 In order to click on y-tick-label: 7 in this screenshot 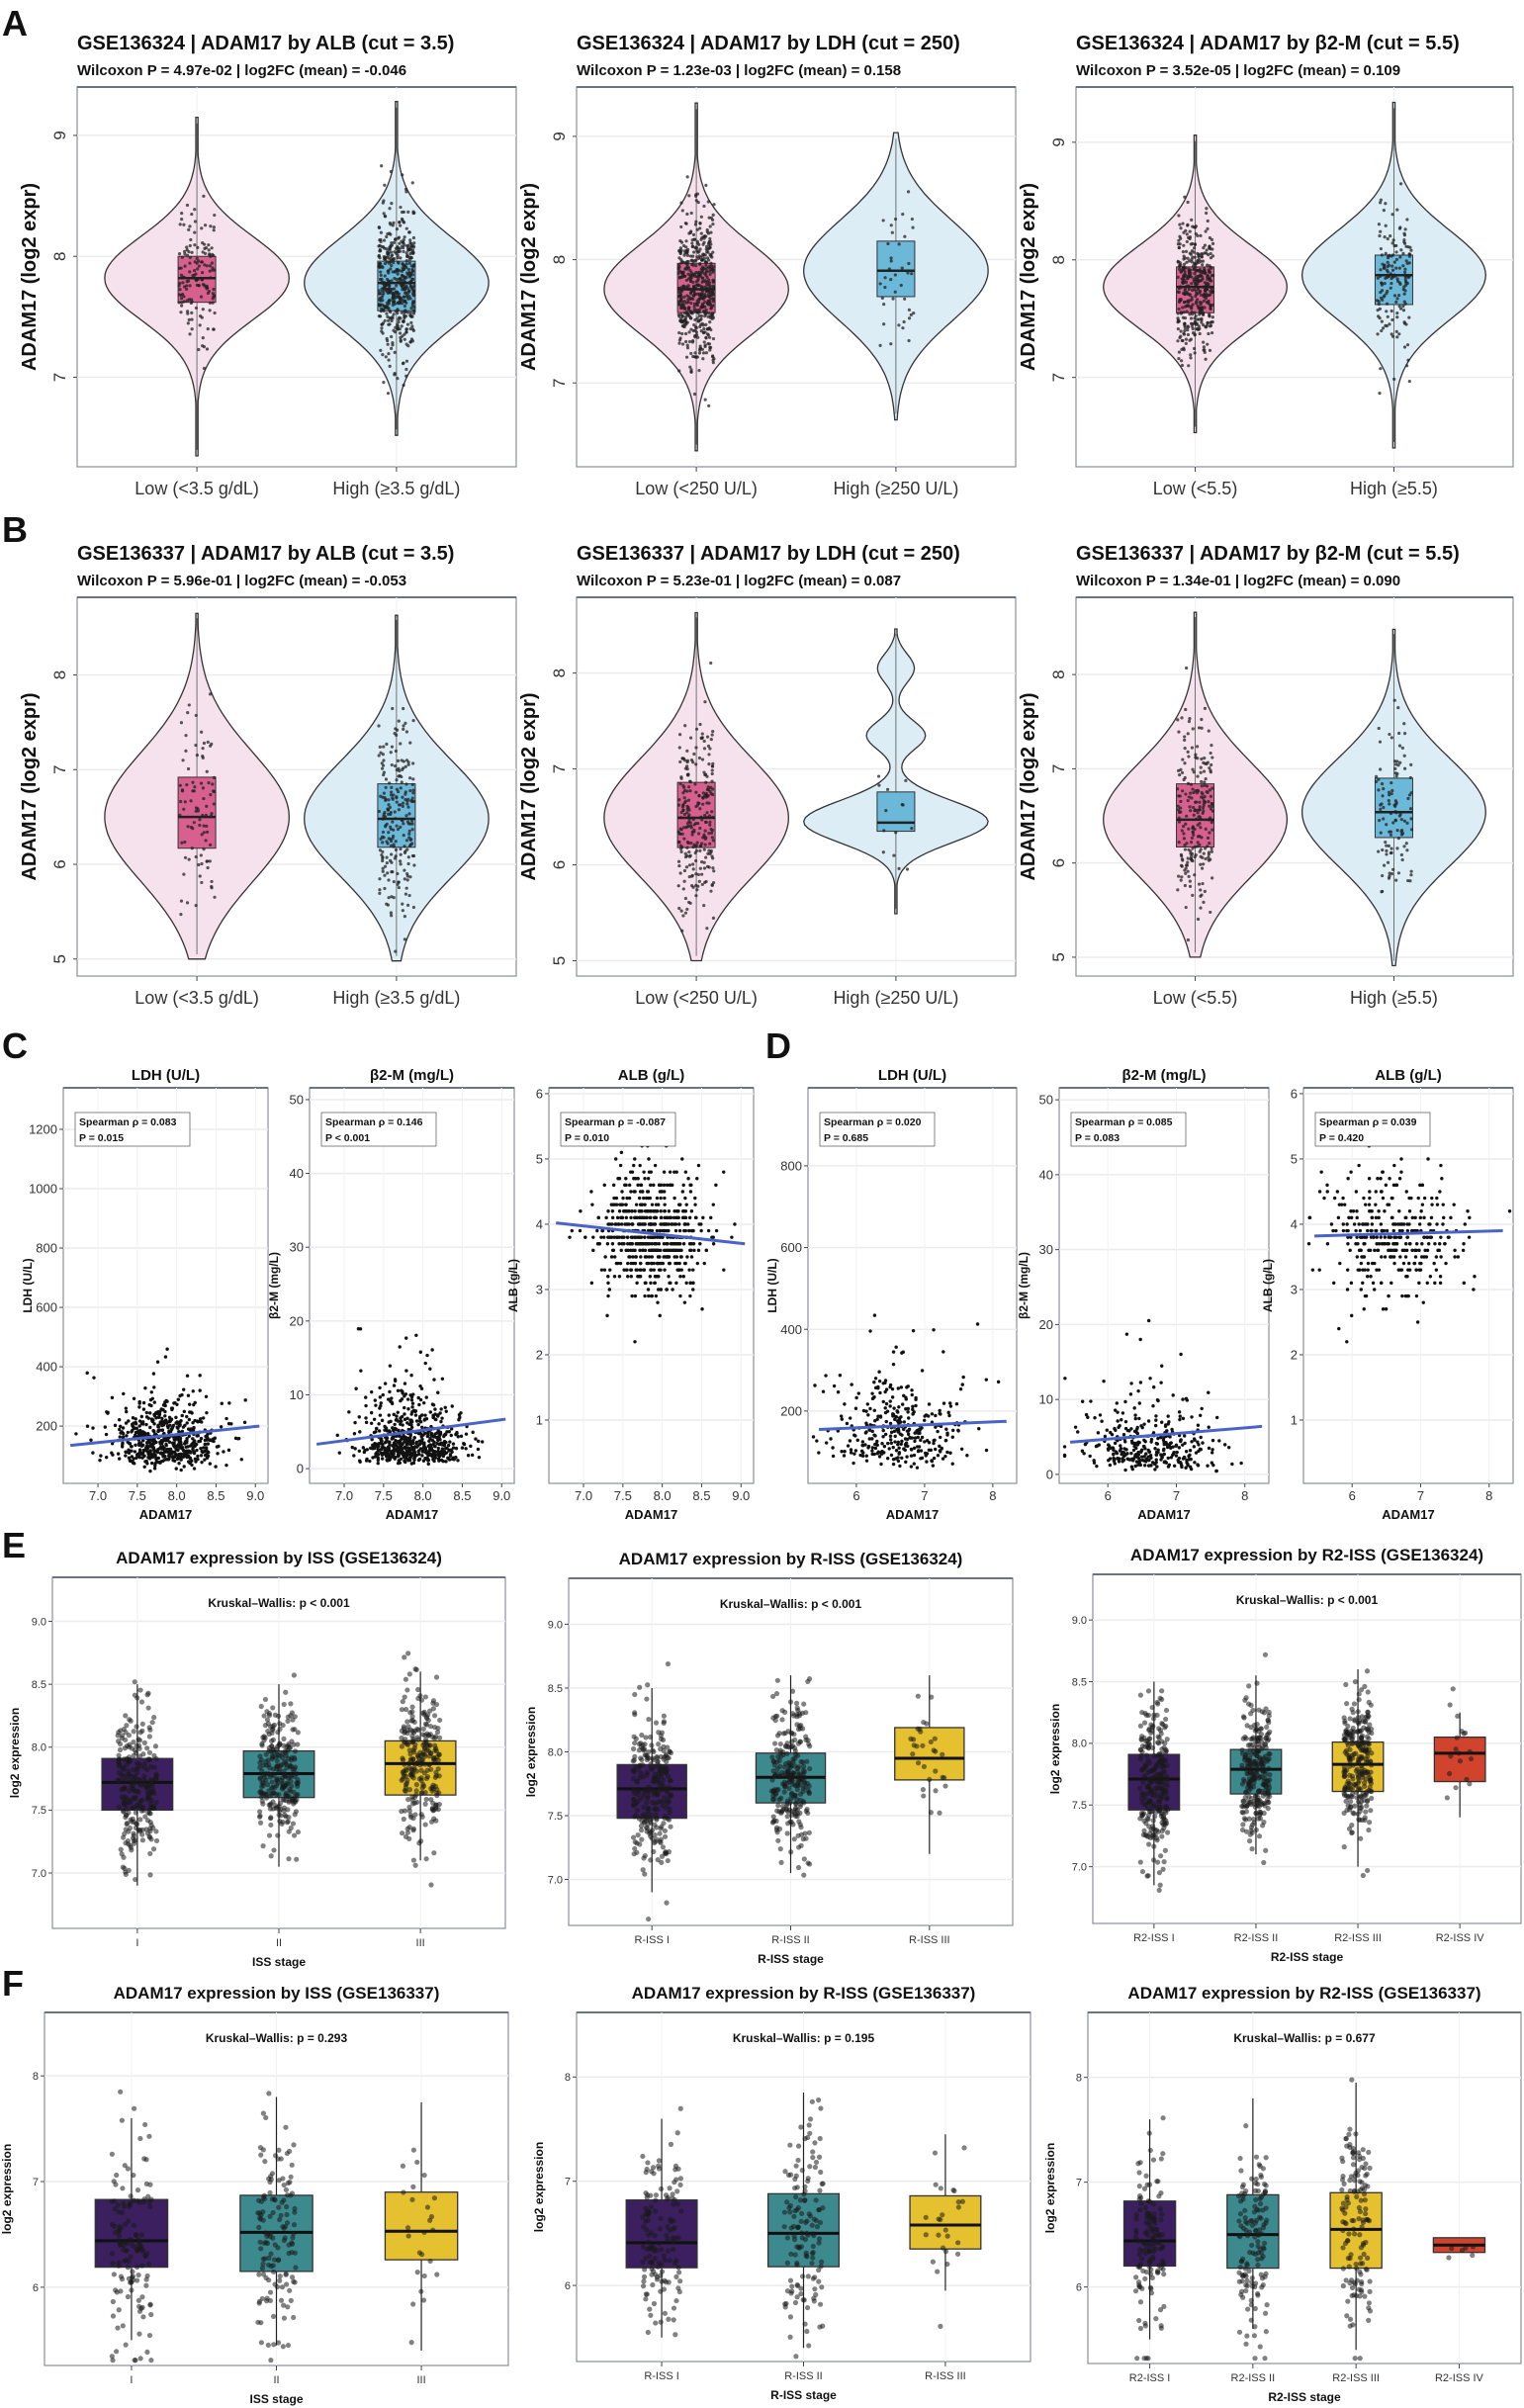, I will do `click(59, 377)`.